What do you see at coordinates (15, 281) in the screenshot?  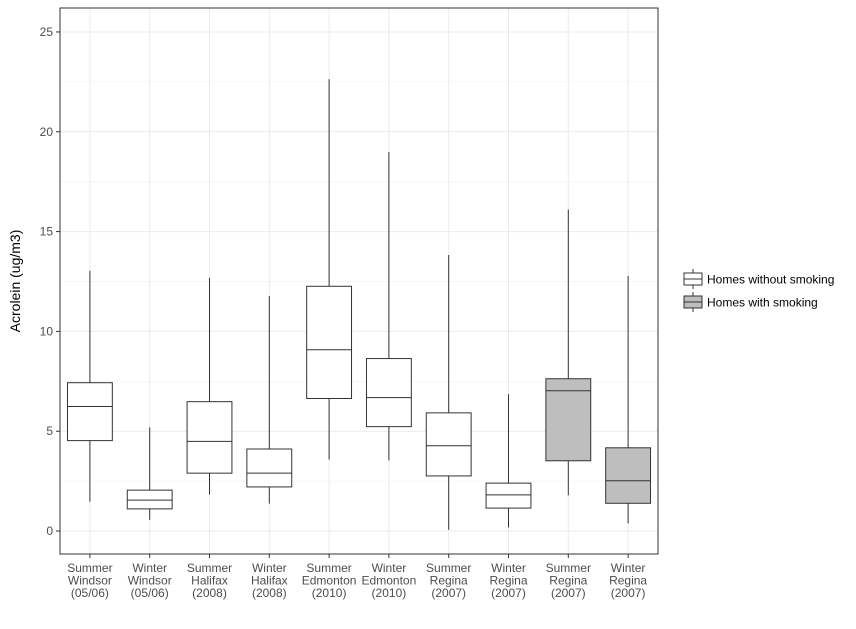 I see `y-axis-label: Acrolein (ug/m3)` at bounding box center [15, 281].